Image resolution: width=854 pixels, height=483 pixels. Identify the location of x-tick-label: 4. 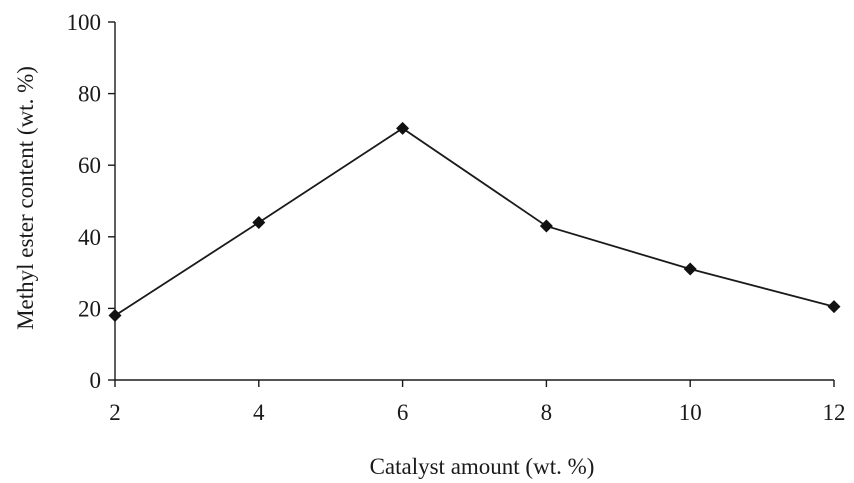
(259, 412).